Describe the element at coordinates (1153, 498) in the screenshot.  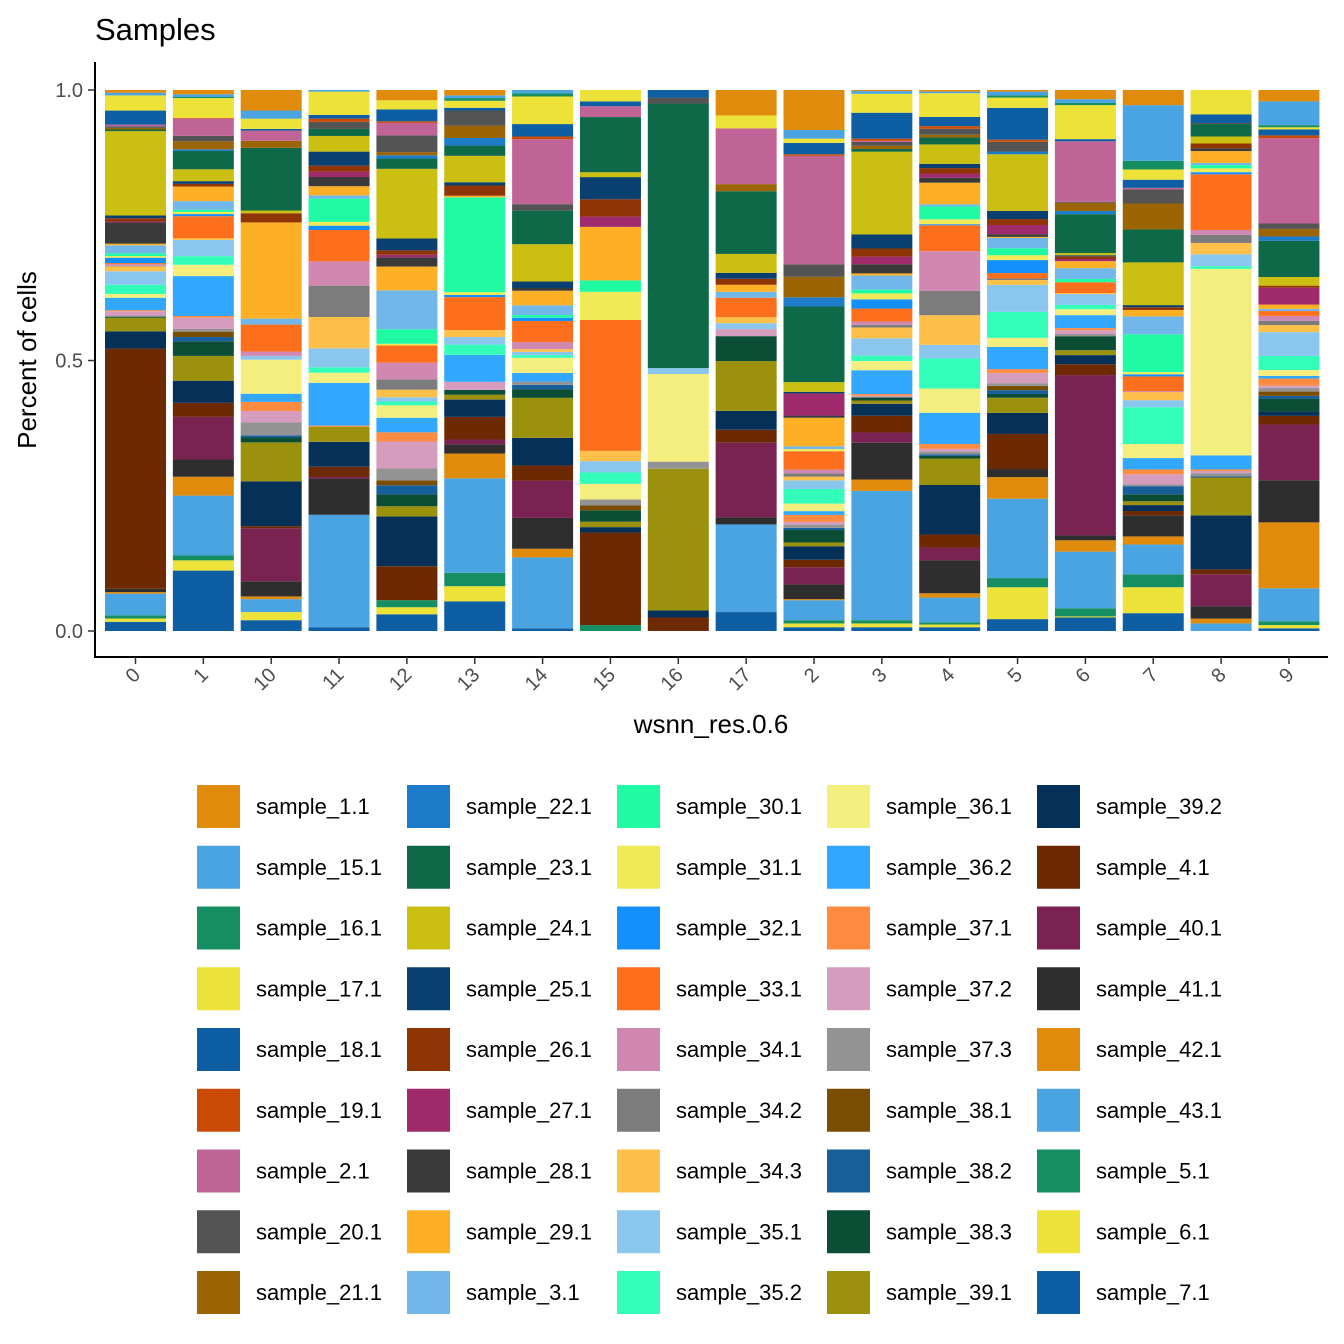
I see `bar-segment-7-sample_38.3` at that location.